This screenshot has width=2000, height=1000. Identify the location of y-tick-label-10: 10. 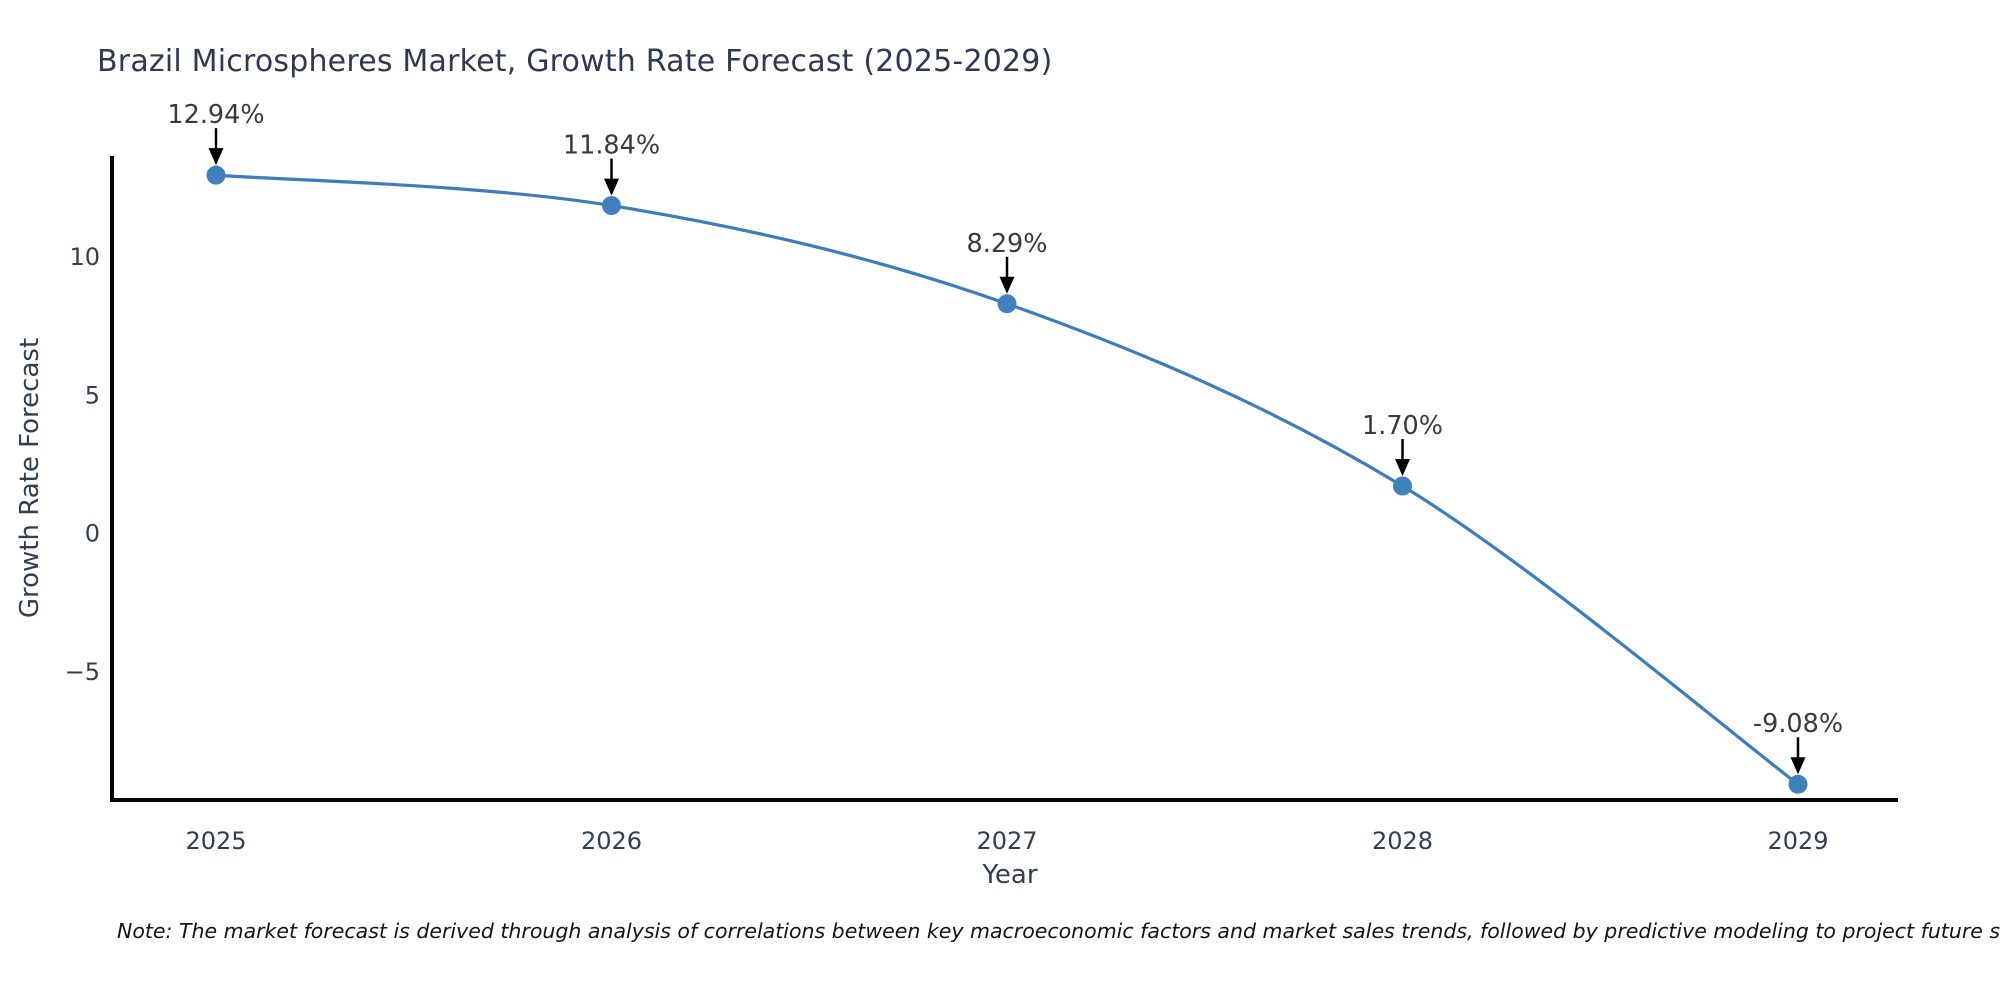
(84, 257).